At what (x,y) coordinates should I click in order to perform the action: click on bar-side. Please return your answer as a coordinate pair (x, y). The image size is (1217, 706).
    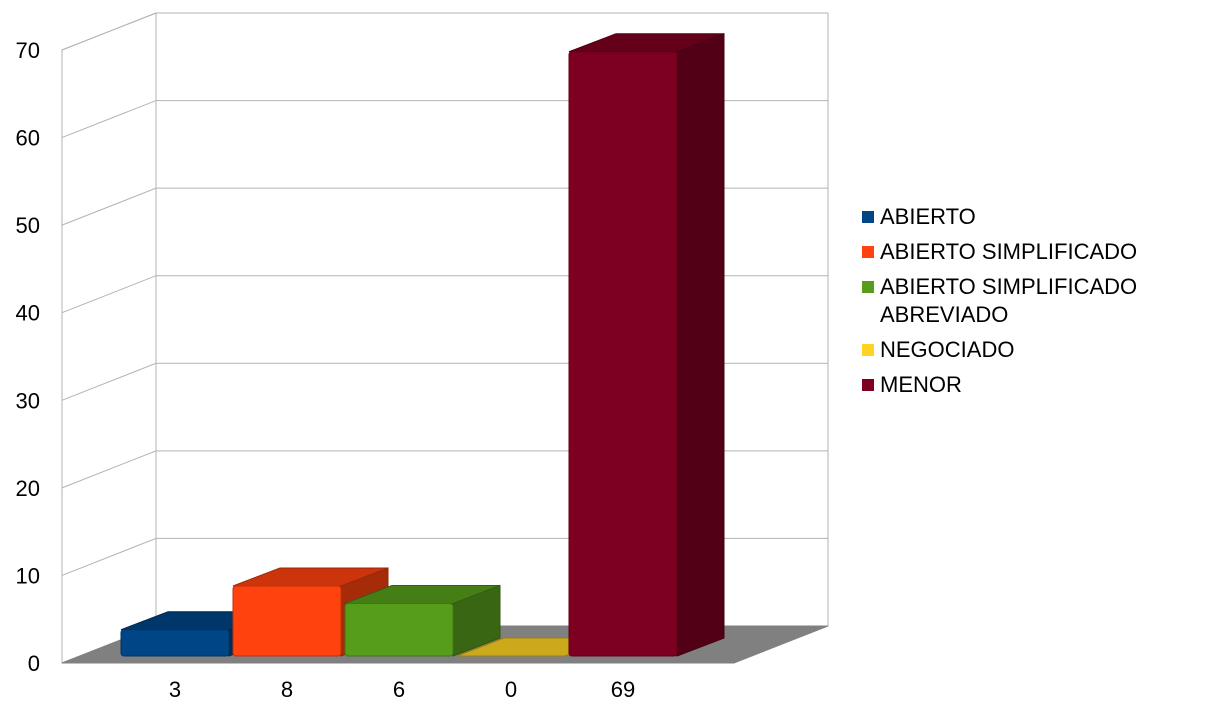
    Looking at the image, I should click on (700, 345).